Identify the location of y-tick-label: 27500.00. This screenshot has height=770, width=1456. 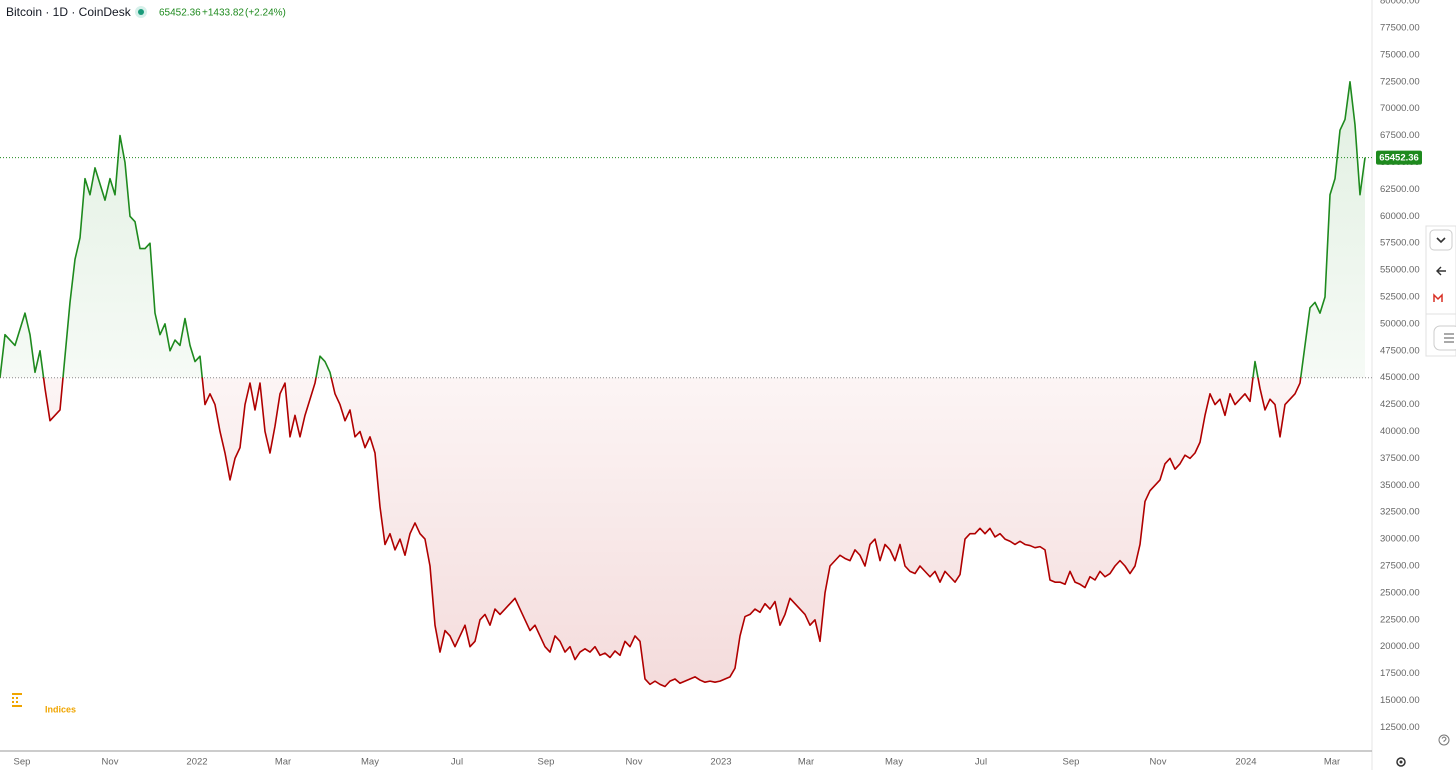
(1400, 566).